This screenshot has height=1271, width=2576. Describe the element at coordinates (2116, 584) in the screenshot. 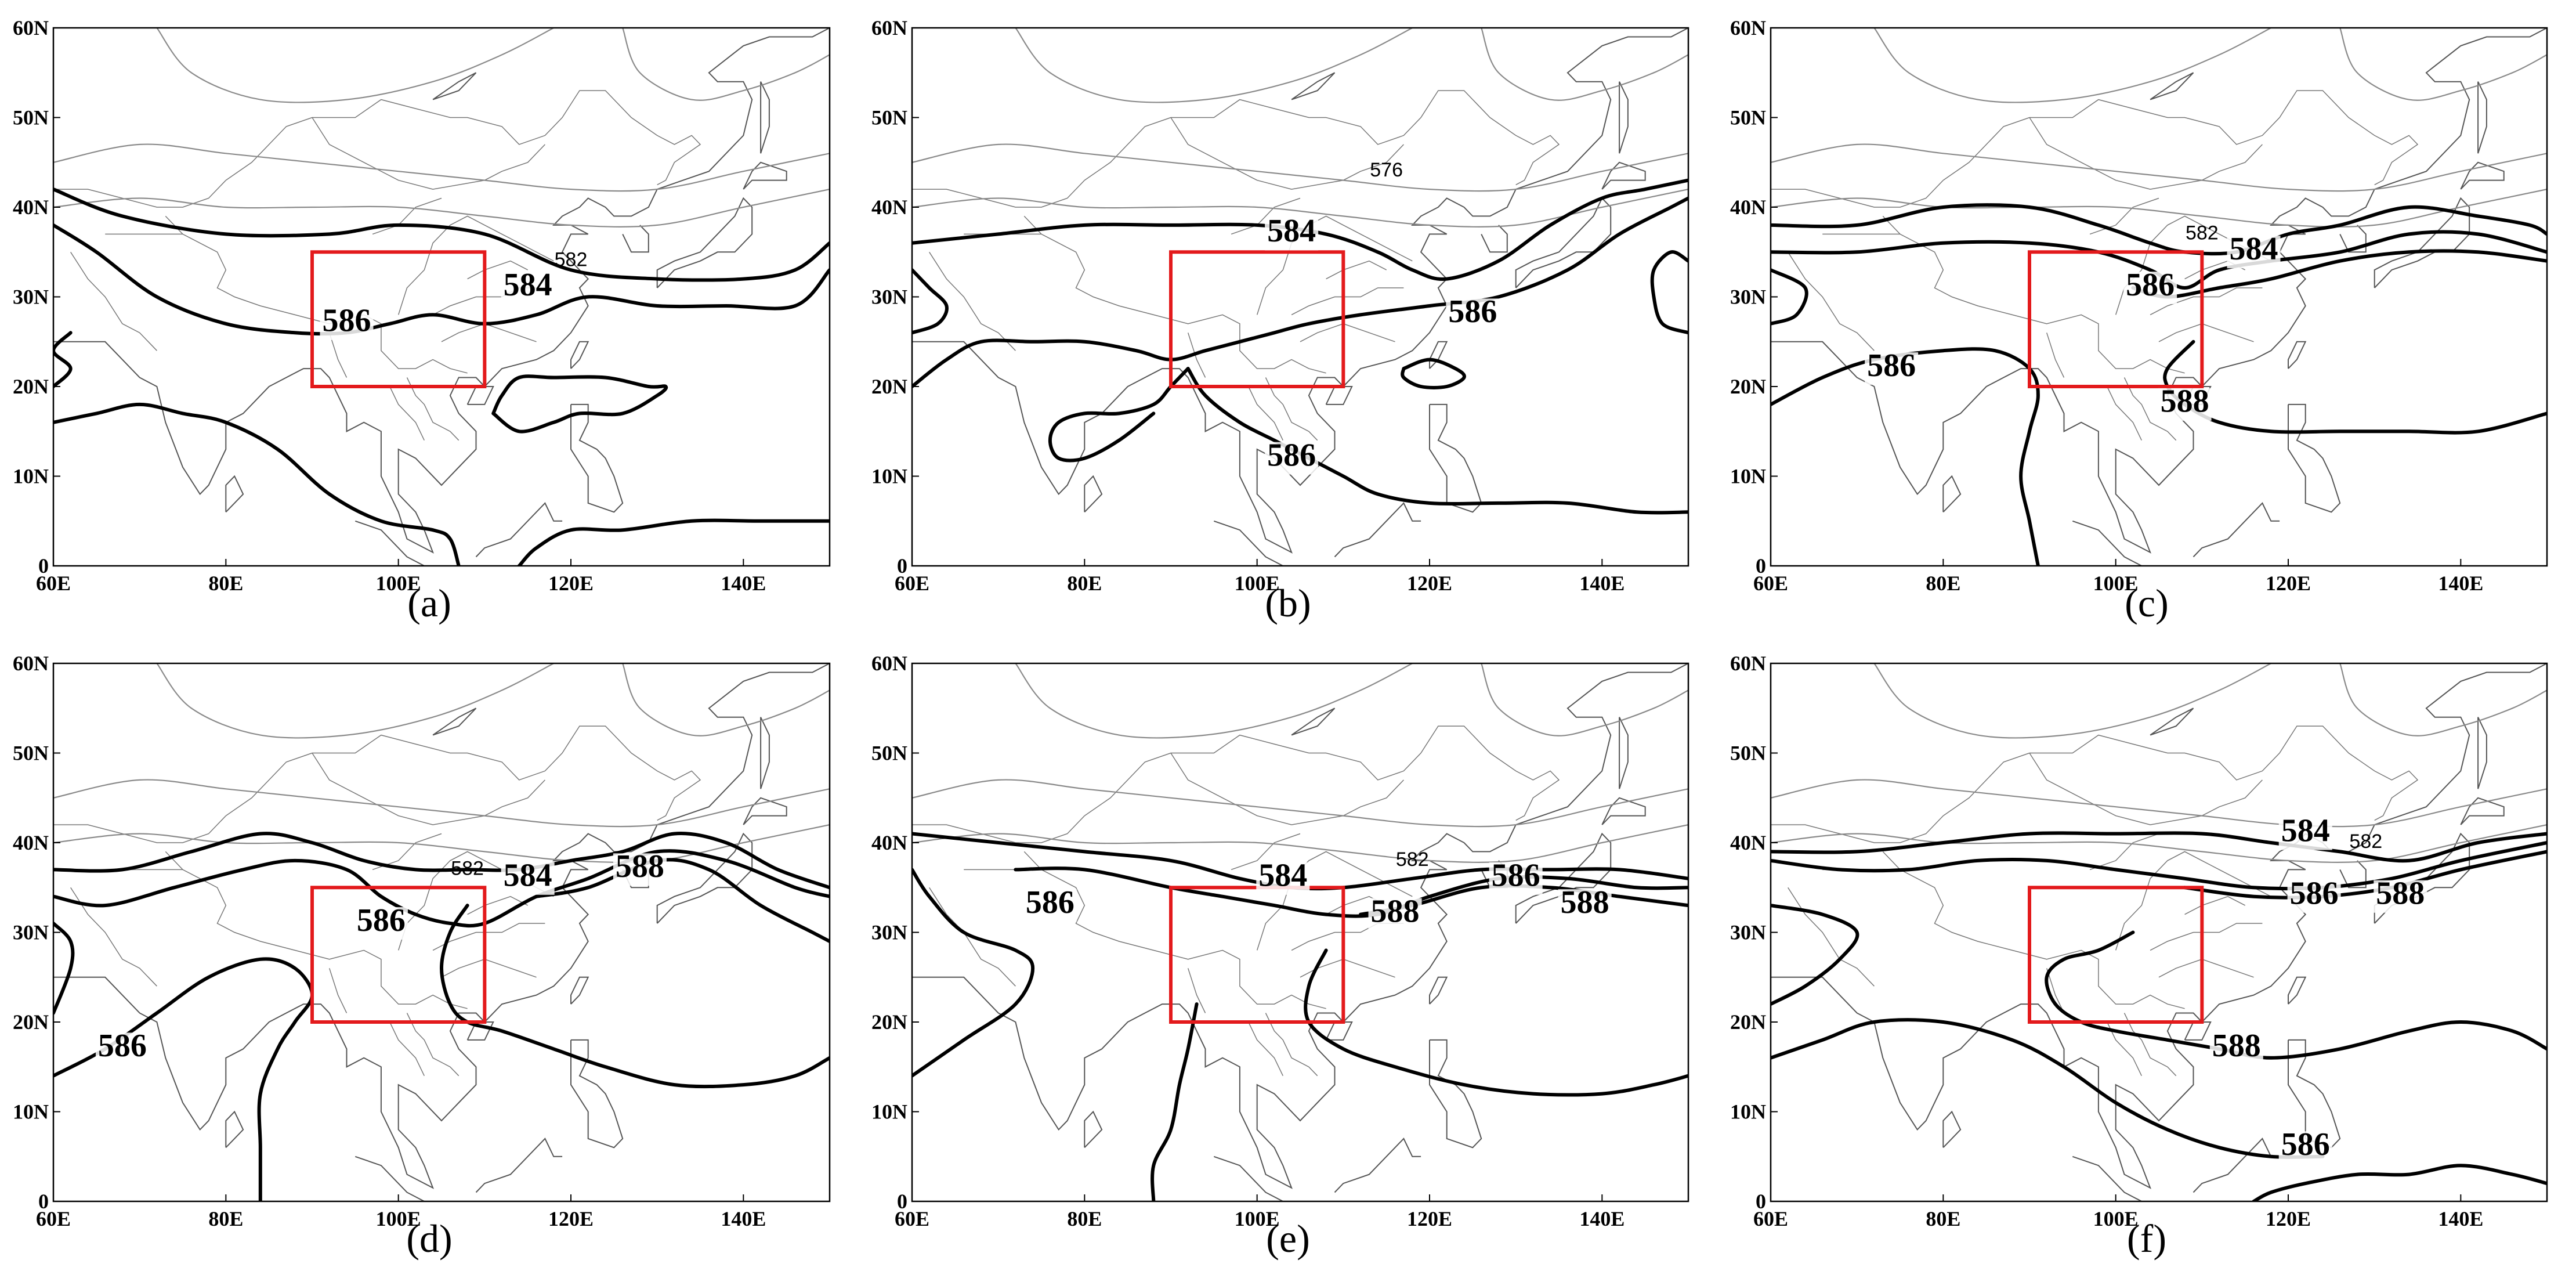

I see `x-tick-label: 100E` at that location.